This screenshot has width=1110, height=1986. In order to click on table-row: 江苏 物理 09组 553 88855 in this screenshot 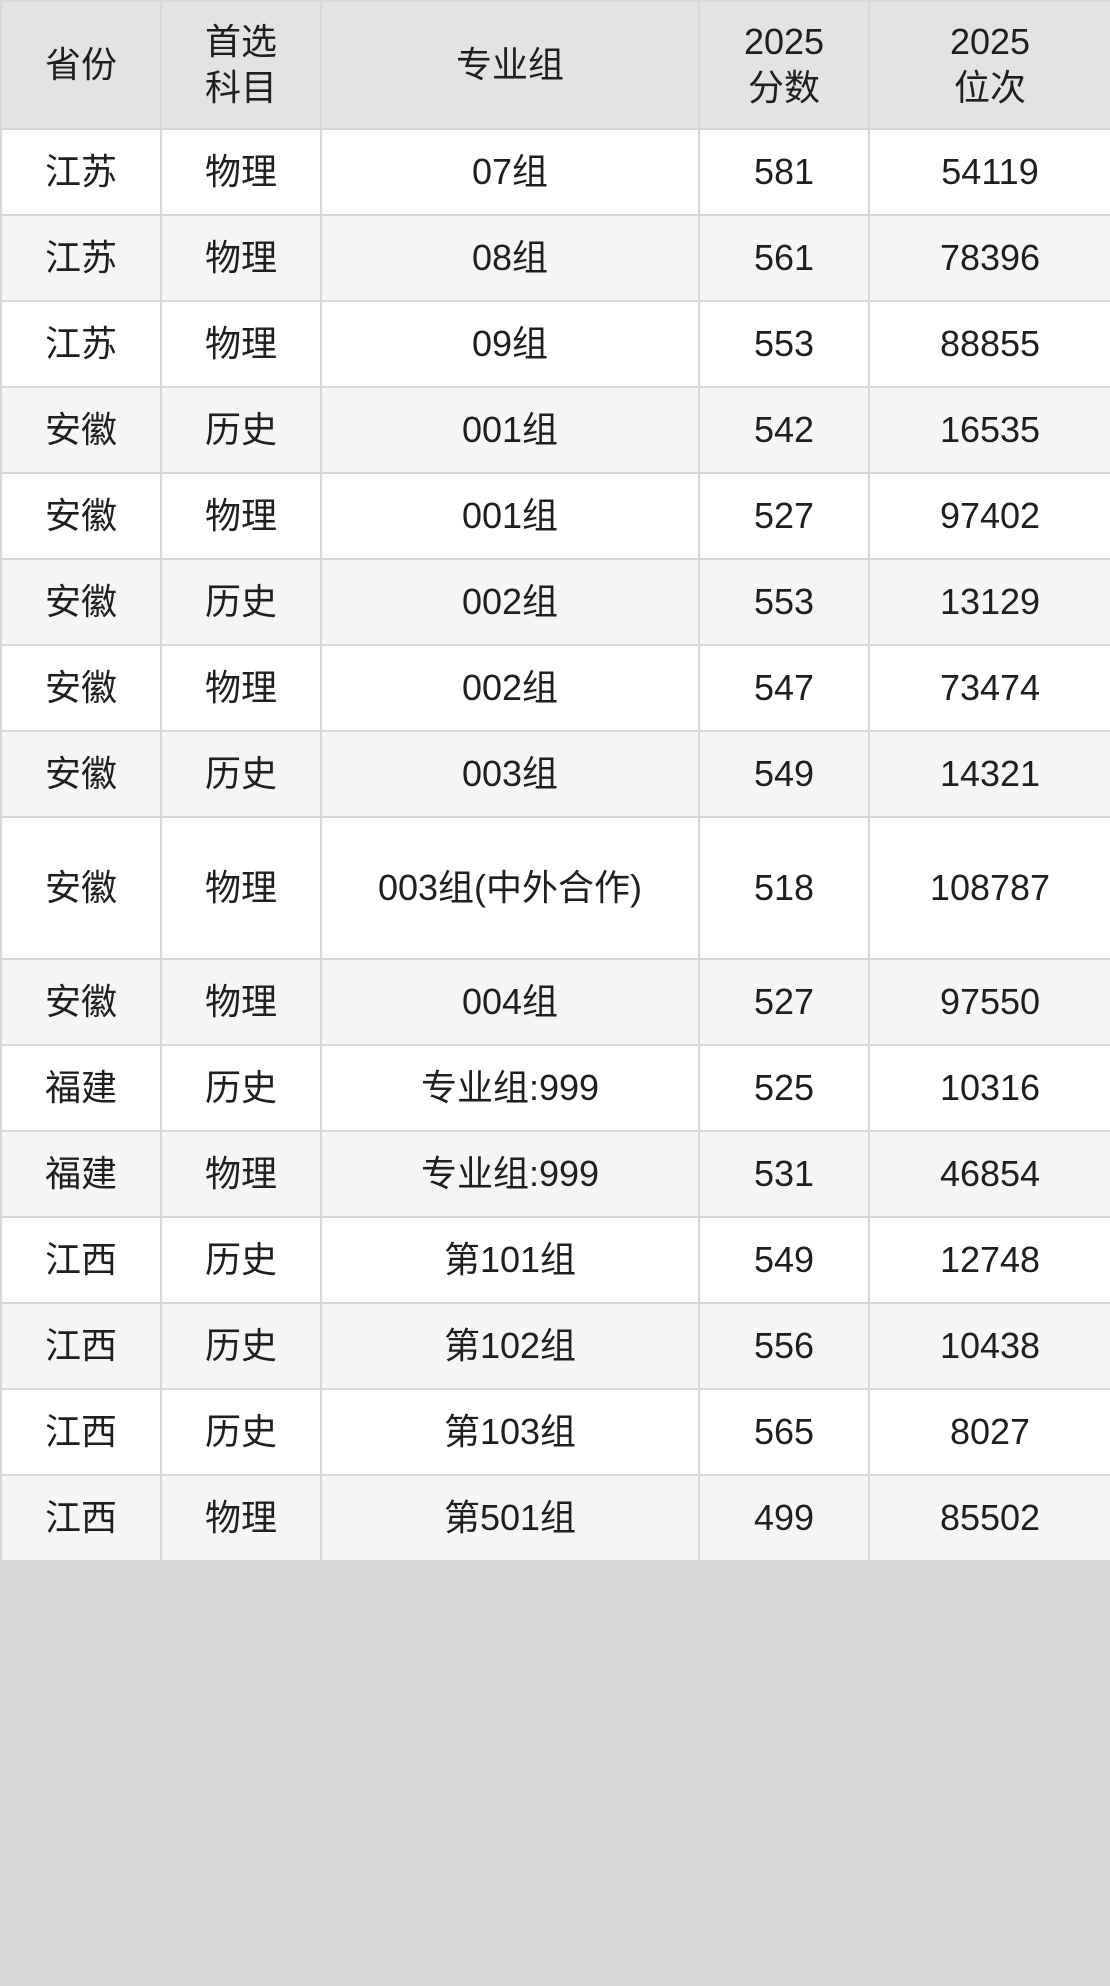, I will do `click(556, 344)`.